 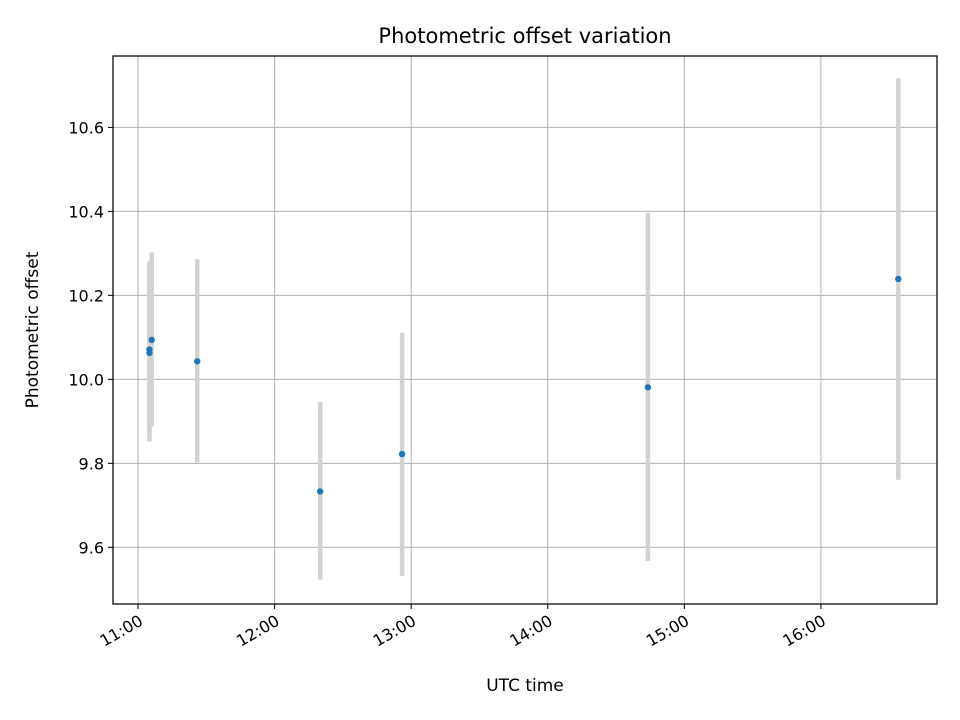 I want to click on x-axis-label: UTC time, so click(x=525, y=686).